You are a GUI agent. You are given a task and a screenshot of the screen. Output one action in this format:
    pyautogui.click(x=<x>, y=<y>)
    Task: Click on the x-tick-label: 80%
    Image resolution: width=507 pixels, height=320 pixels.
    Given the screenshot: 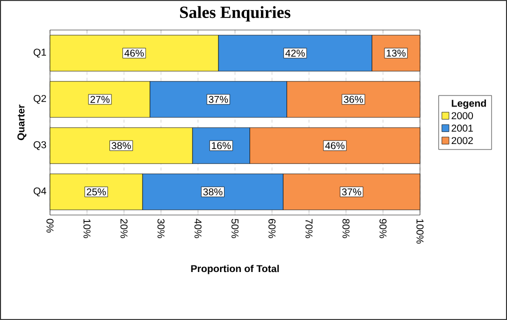 What is the action you would take?
    pyautogui.click(x=346, y=228)
    